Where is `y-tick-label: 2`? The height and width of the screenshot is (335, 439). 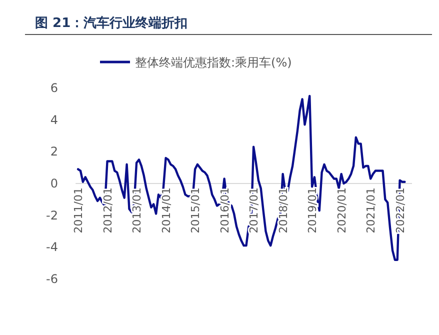
y-tick-label: 2 is located at coordinates (54, 151).